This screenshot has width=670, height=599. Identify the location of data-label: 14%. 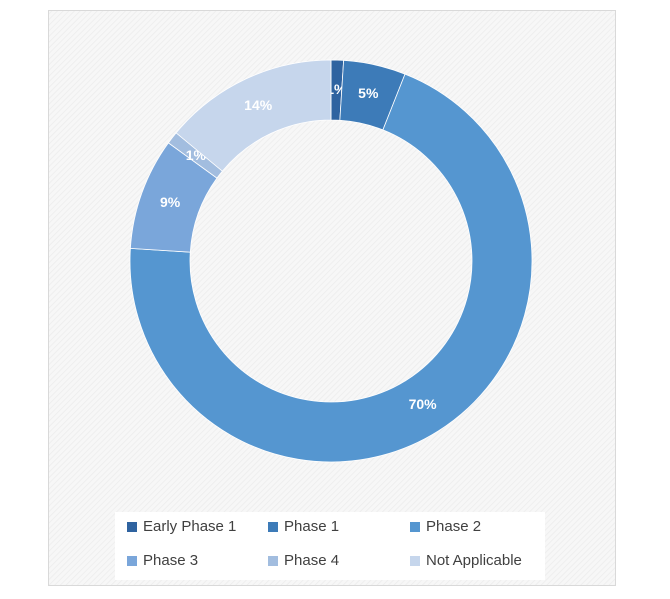
(258, 105).